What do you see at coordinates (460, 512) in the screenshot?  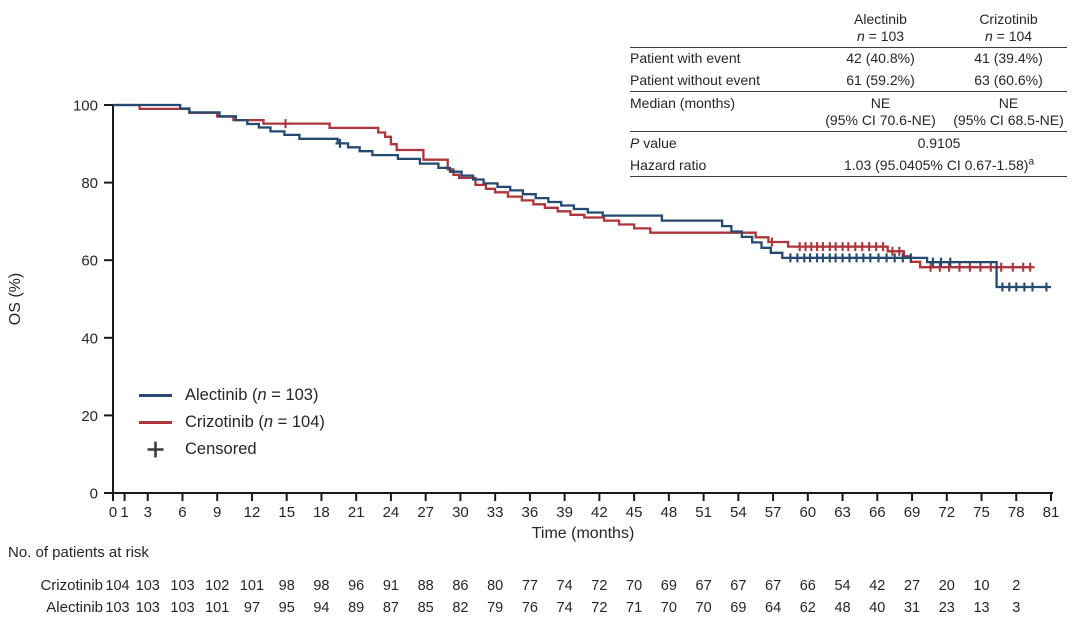 I see `x-tick-label: 30` at bounding box center [460, 512].